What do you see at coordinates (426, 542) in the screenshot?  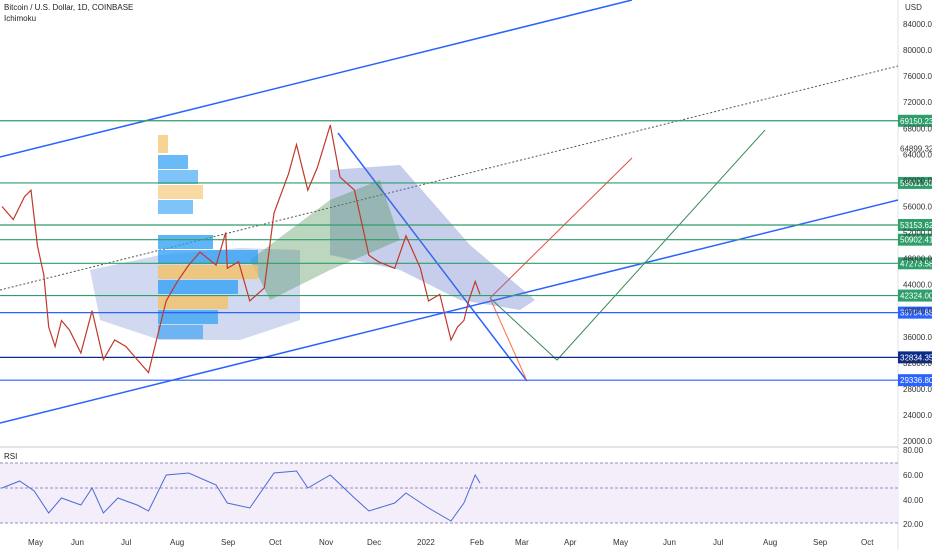 I see `x-tick-label: 2022` at bounding box center [426, 542].